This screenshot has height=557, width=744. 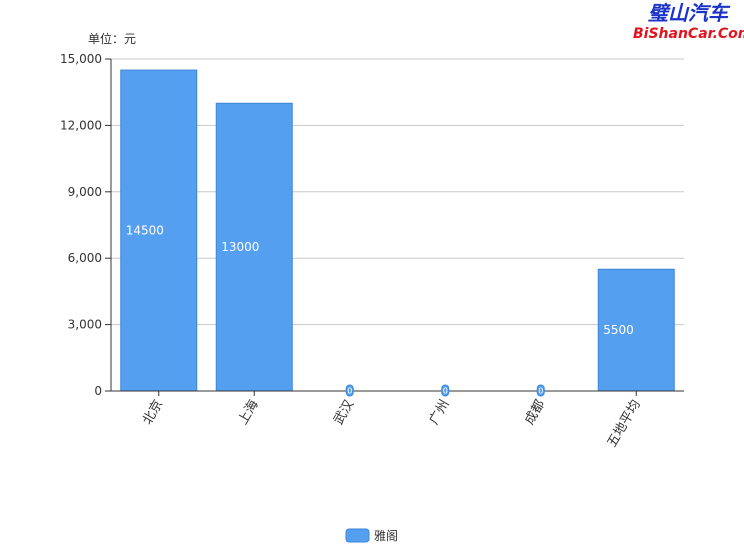 What do you see at coordinates (392, 421) in the screenshot?
I see `x-tick-labels: 北京 上海 武汉 广州 成都 五地平均` at bounding box center [392, 421].